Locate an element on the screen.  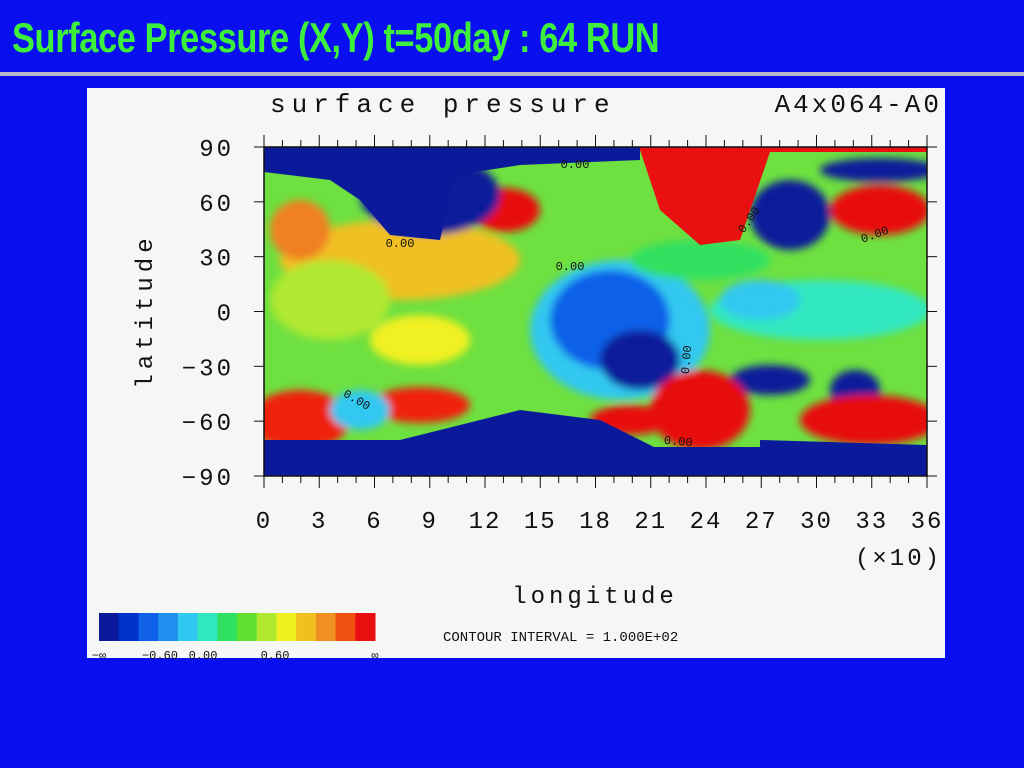
x-tick-label: 3 is located at coordinates (319, 522).